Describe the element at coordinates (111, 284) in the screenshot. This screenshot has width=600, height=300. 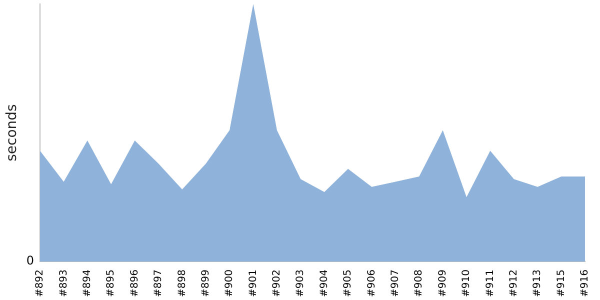
I see `x-tick-label: #895` at that location.